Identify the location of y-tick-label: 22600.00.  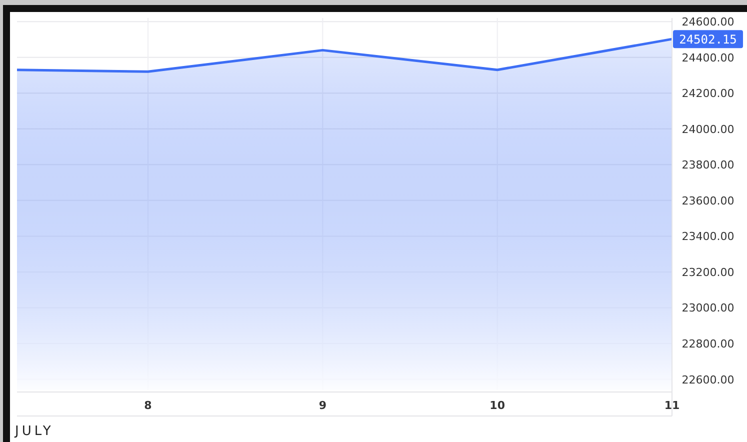
(708, 379).